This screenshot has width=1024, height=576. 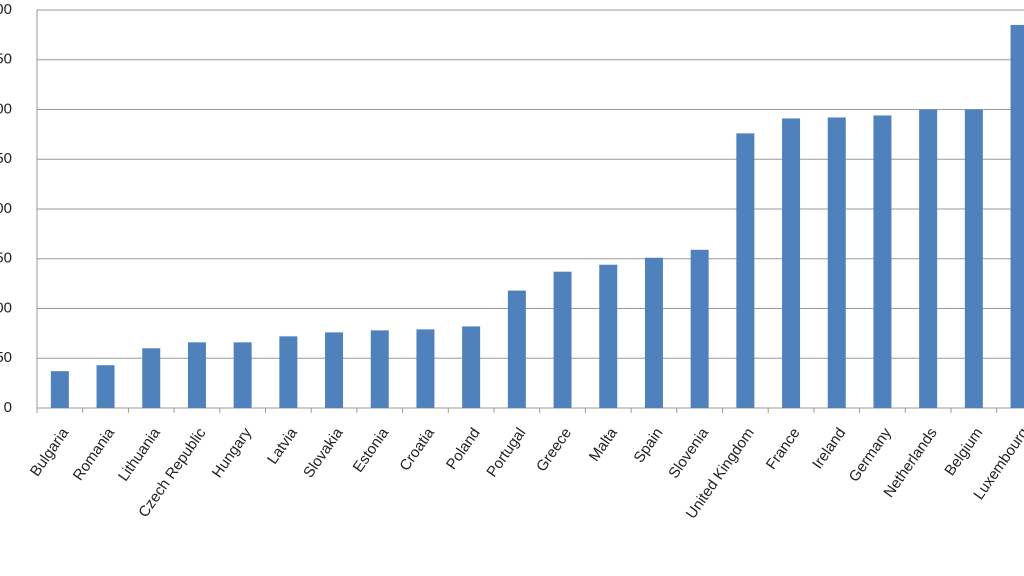 What do you see at coordinates (6, 307) in the screenshot?
I see `y-tick-label: 100` at bounding box center [6, 307].